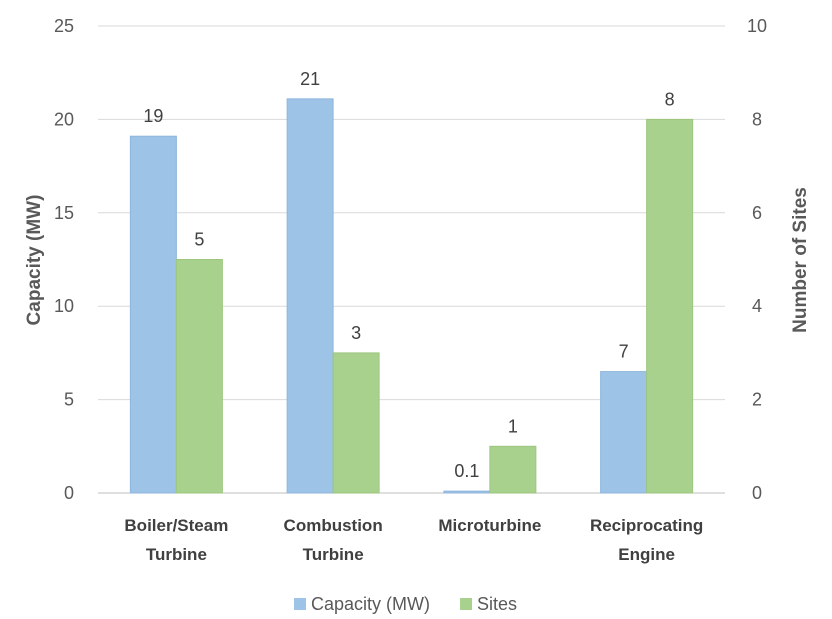 This screenshot has height=619, width=832. What do you see at coordinates (153, 116) in the screenshot?
I see `data-label: 19` at bounding box center [153, 116].